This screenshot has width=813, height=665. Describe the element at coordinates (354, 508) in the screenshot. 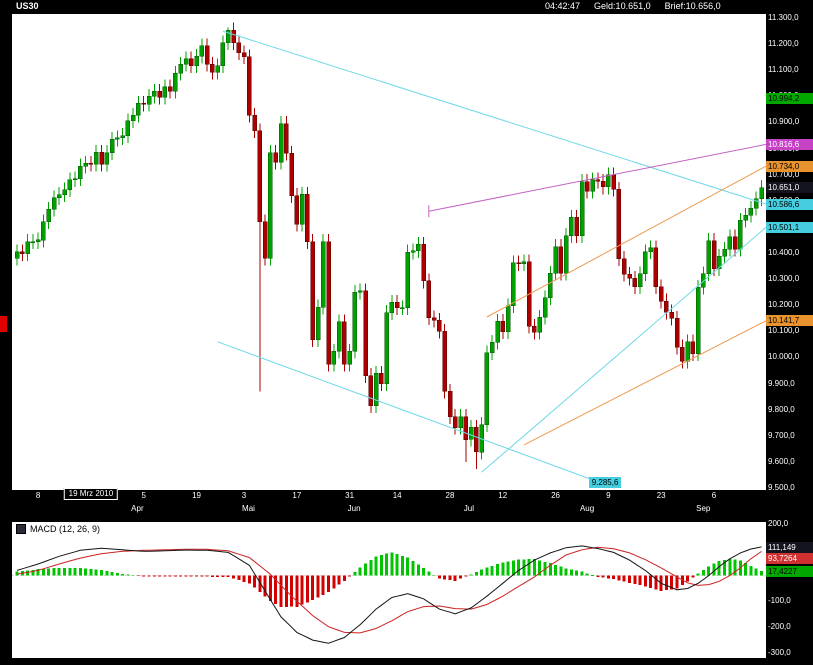

I see `month-label: Jun` at that location.